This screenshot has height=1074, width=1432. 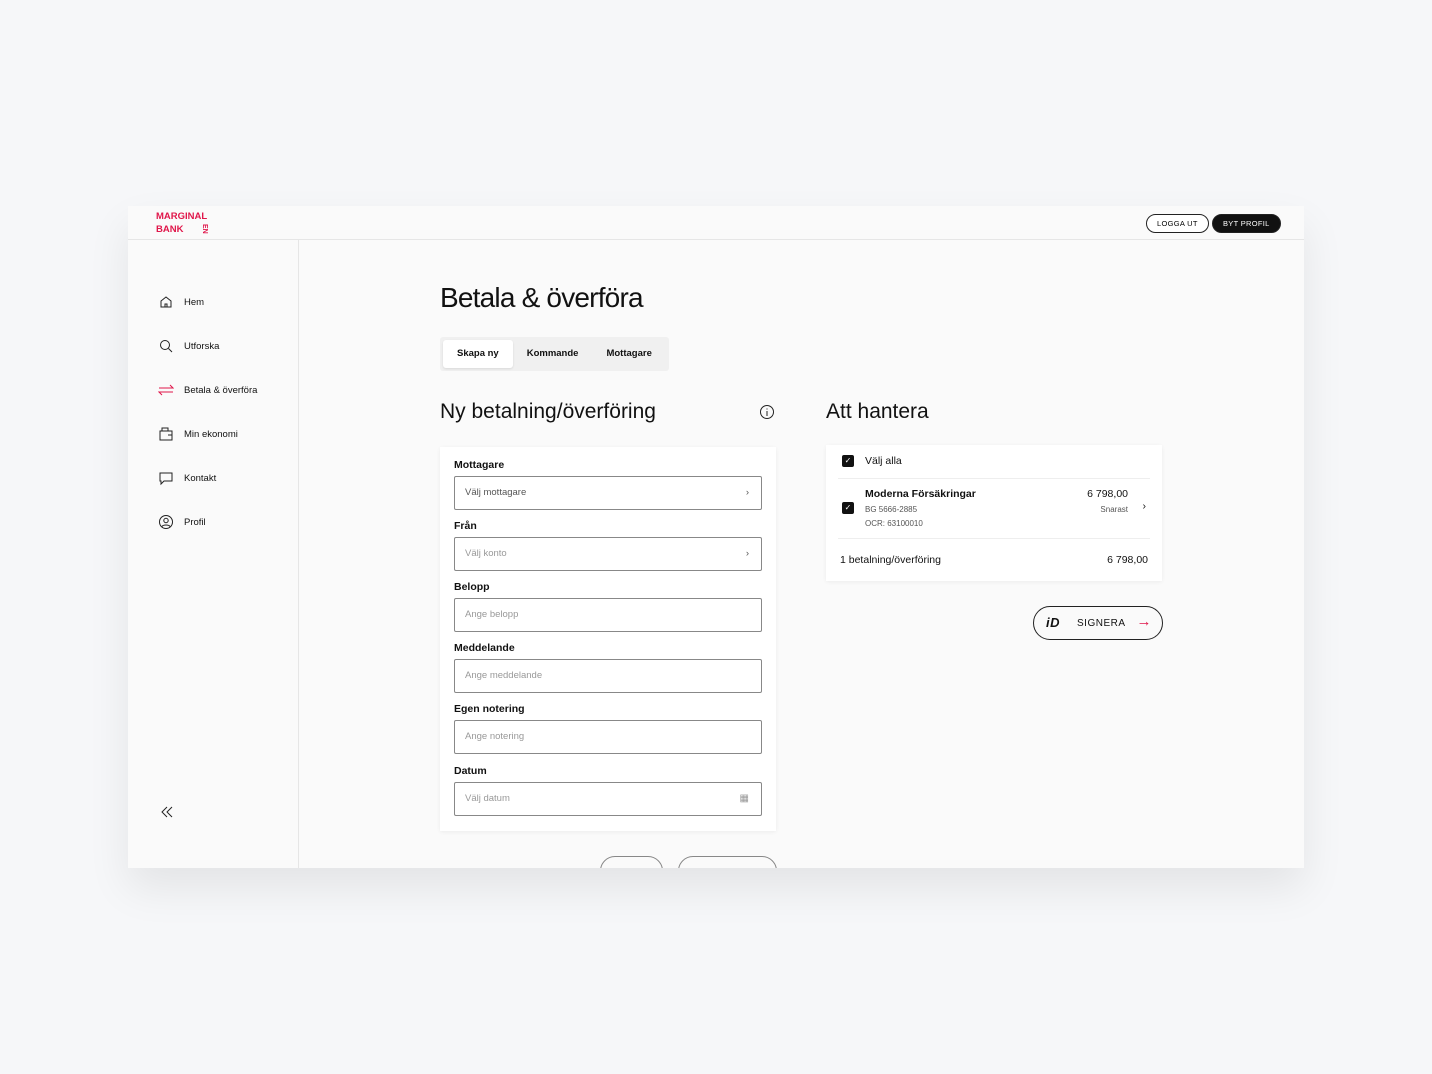 I want to click on note-input: Ange notering, so click(x=608, y=737).